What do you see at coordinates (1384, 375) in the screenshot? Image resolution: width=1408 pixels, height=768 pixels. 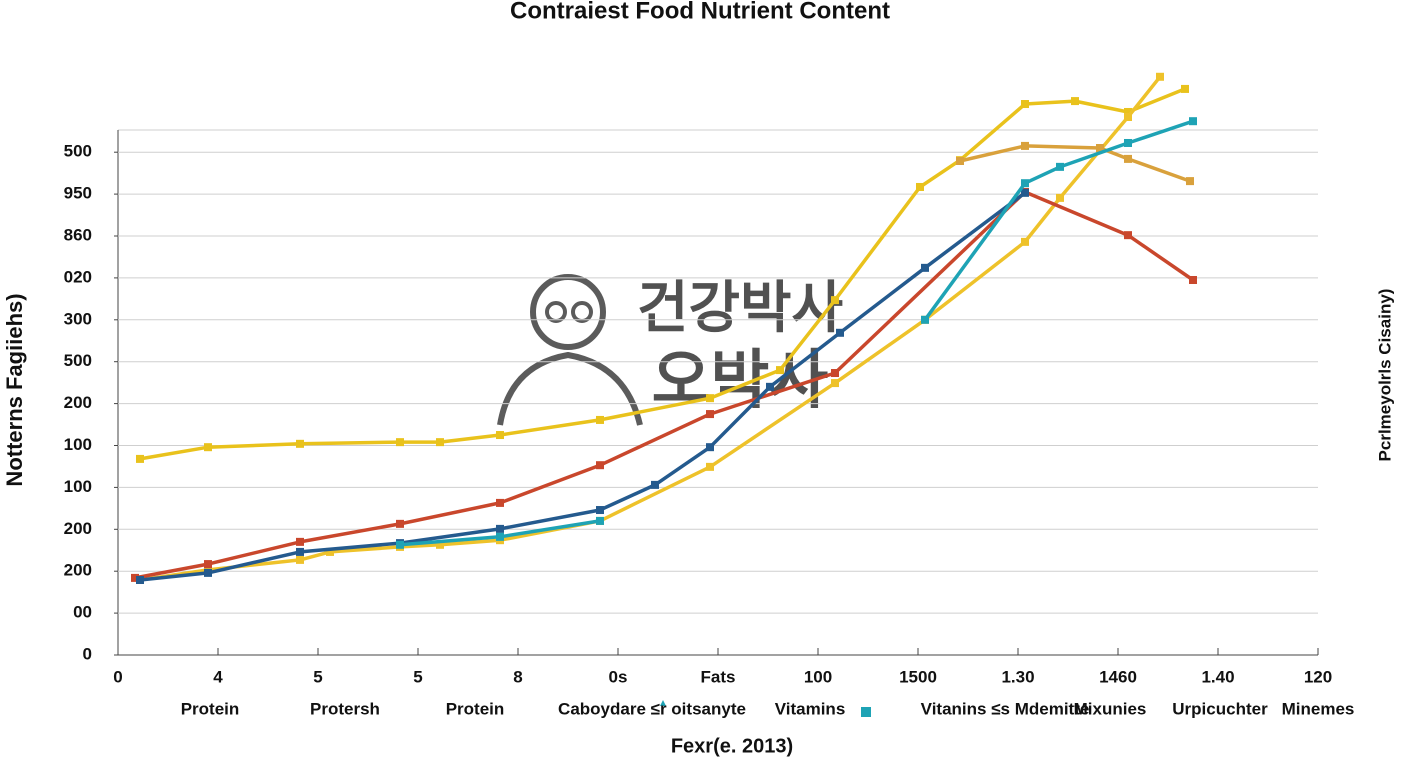 I see `y2-axis-label: Pcrlmeyolrls Cisainy)` at bounding box center [1384, 375].